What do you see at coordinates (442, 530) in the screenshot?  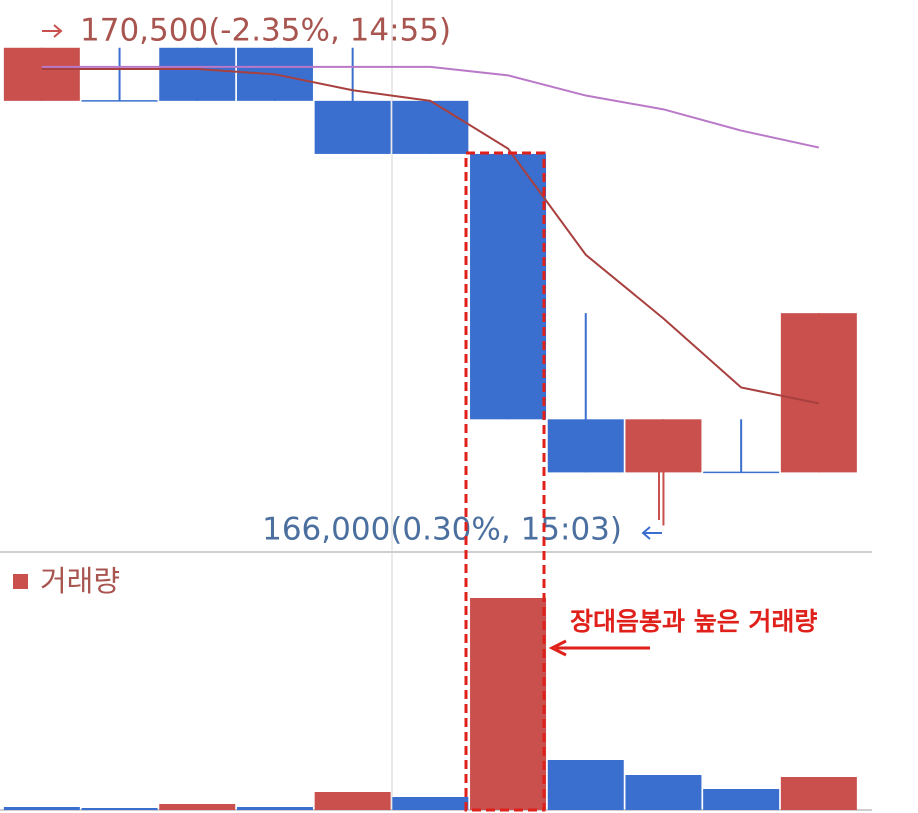 I see `low-label: 166,000(0.30%, 15:03)` at bounding box center [442, 530].